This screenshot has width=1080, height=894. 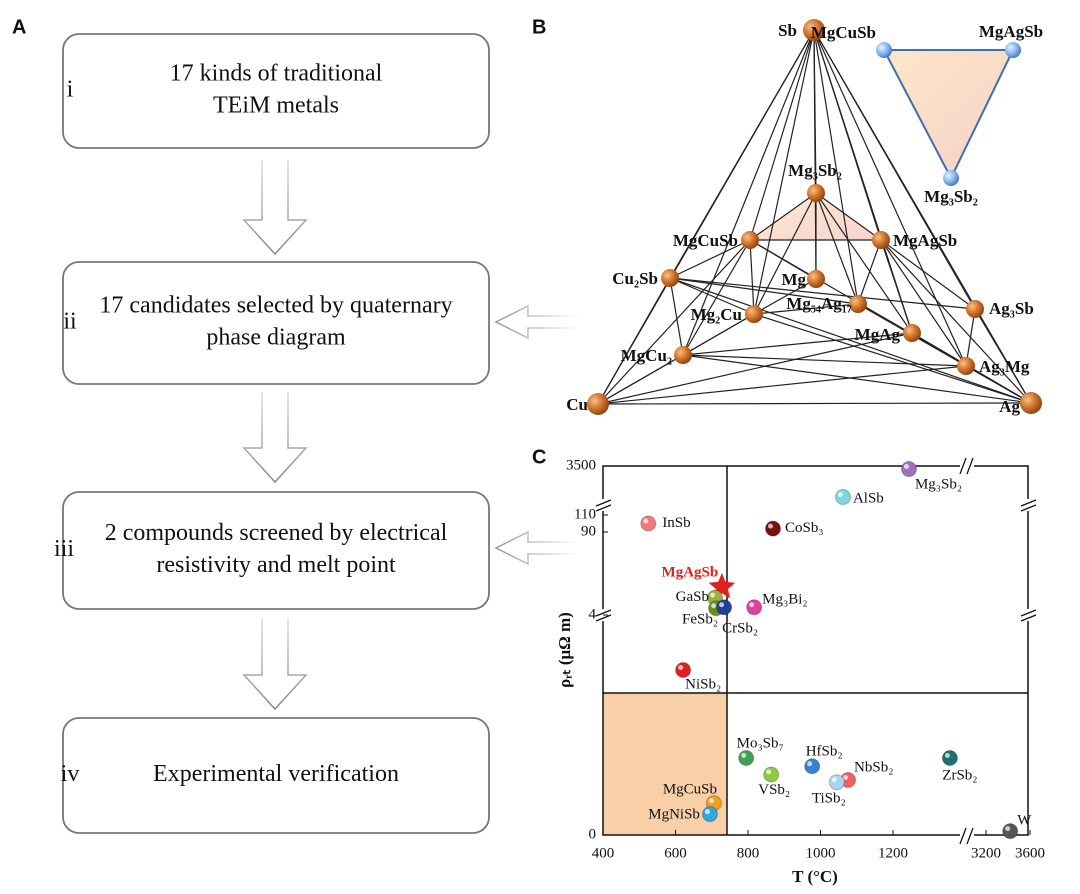 What do you see at coordinates (276, 565) in the screenshot?
I see `step-text: resistivity and melt point` at bounding box center [276, 565].